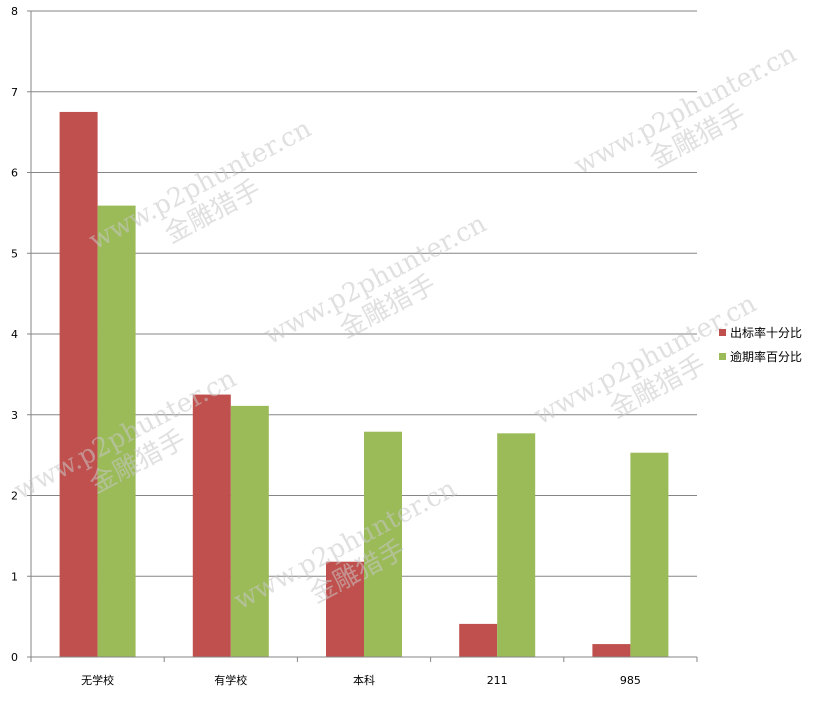  What do you see at coordinates (14, 415) in the screenshot?
I see `y-tick-label-3: 3` at bounding box center [14, 415].